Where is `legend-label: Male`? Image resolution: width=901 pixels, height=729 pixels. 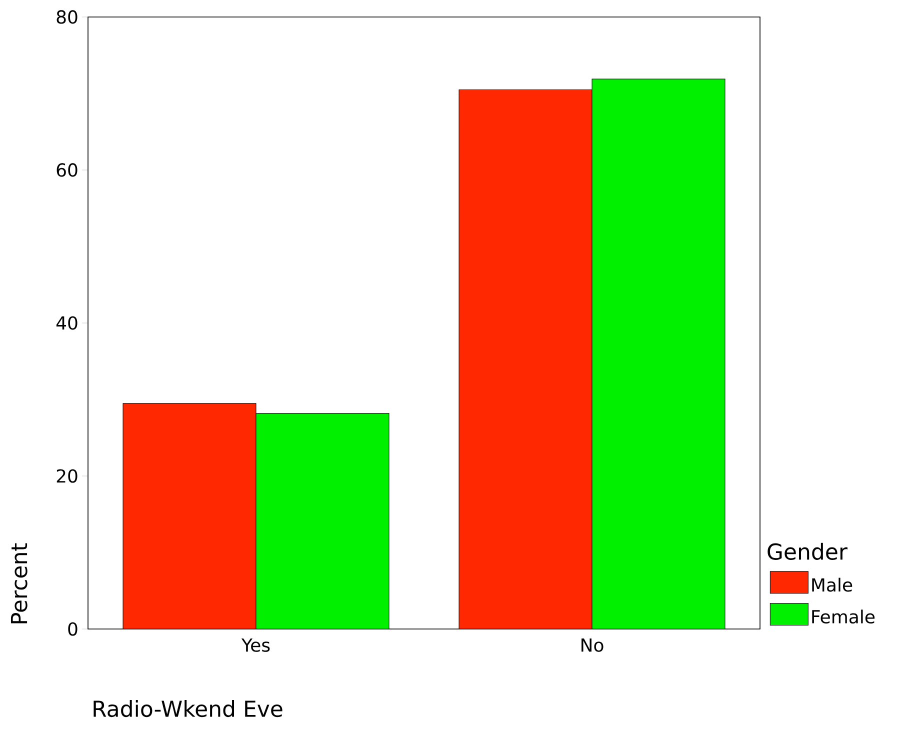 legend-label: Male is located at coordinates (832, 585).